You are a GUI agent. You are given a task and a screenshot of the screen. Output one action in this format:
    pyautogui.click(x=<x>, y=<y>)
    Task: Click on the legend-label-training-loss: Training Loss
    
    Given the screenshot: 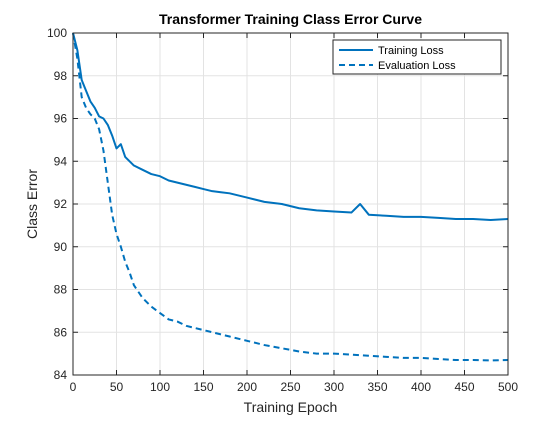 What is the action you would take?
    pyautogui.click(x=411, y=51)
    